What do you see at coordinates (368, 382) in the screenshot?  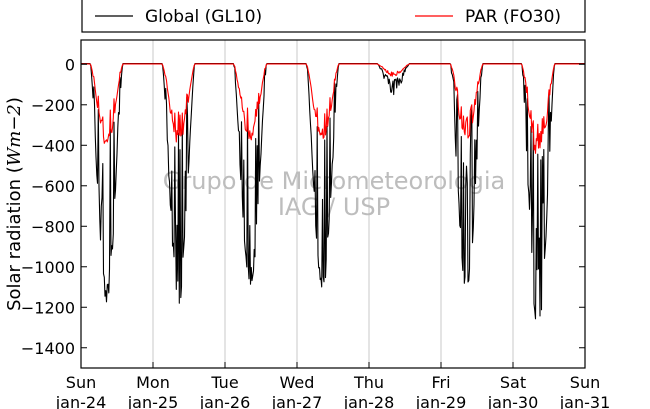 I see `x-tick-label-day: Thu` at bounding box center [368, 382].